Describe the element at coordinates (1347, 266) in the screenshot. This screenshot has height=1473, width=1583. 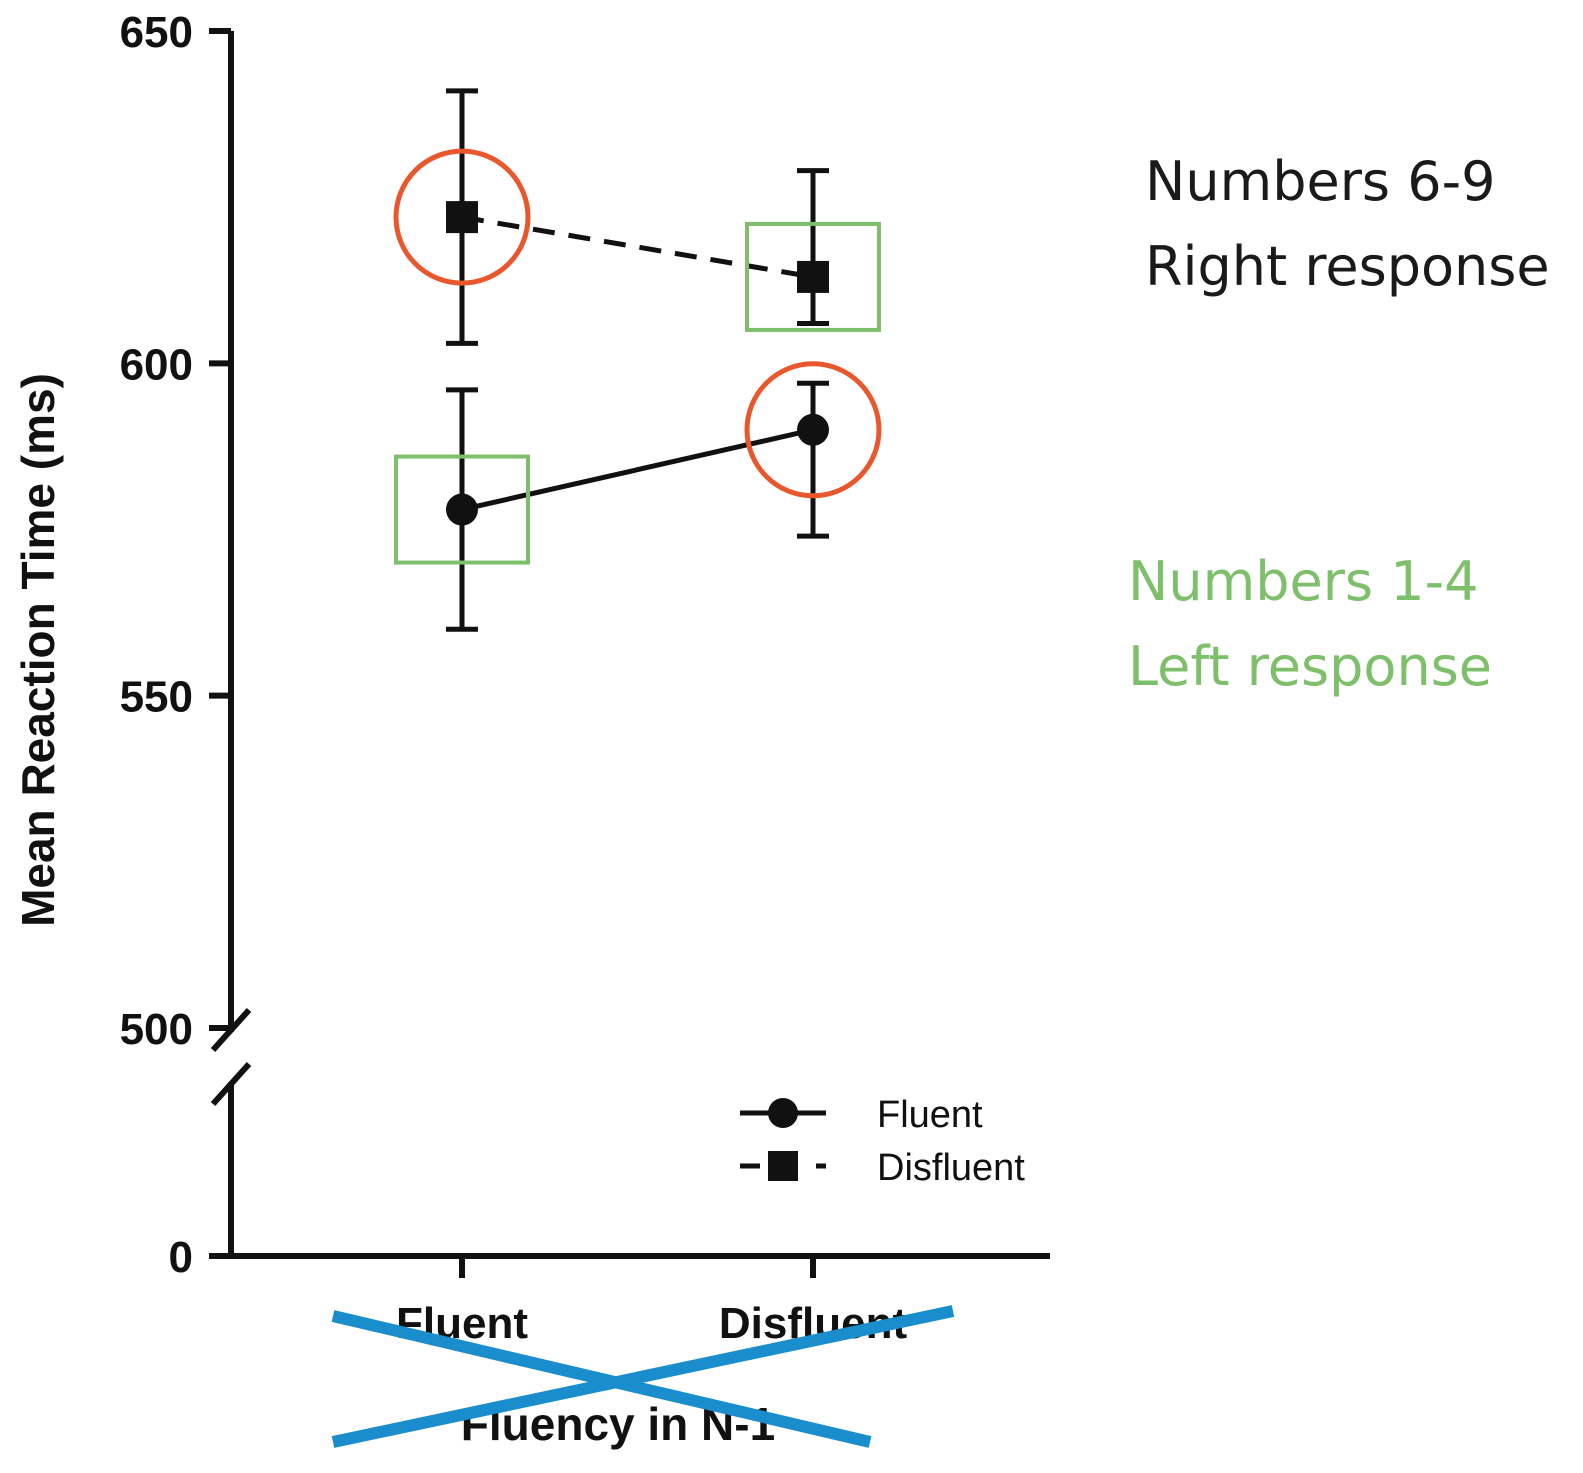
I see `annotation-text: Right response` at that location.